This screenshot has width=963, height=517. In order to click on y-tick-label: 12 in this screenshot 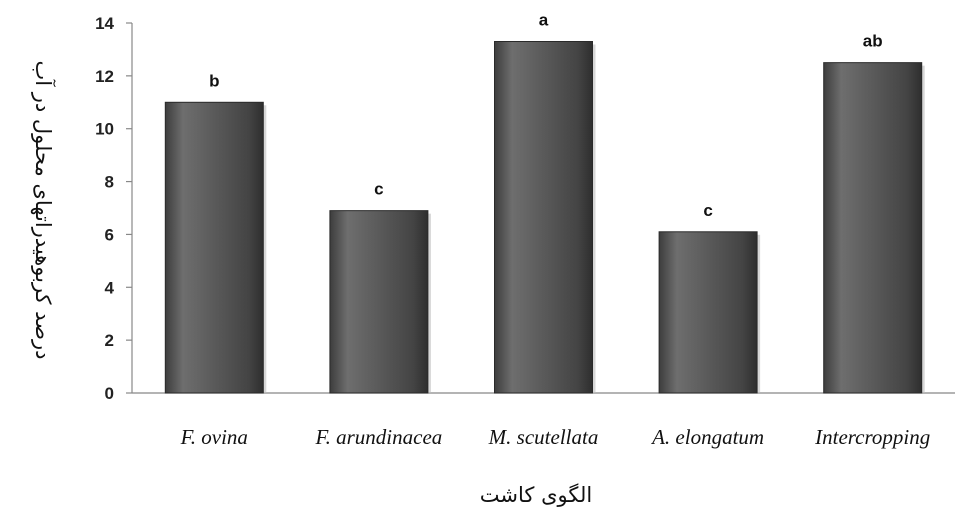, I will do `click(104, 76)`.